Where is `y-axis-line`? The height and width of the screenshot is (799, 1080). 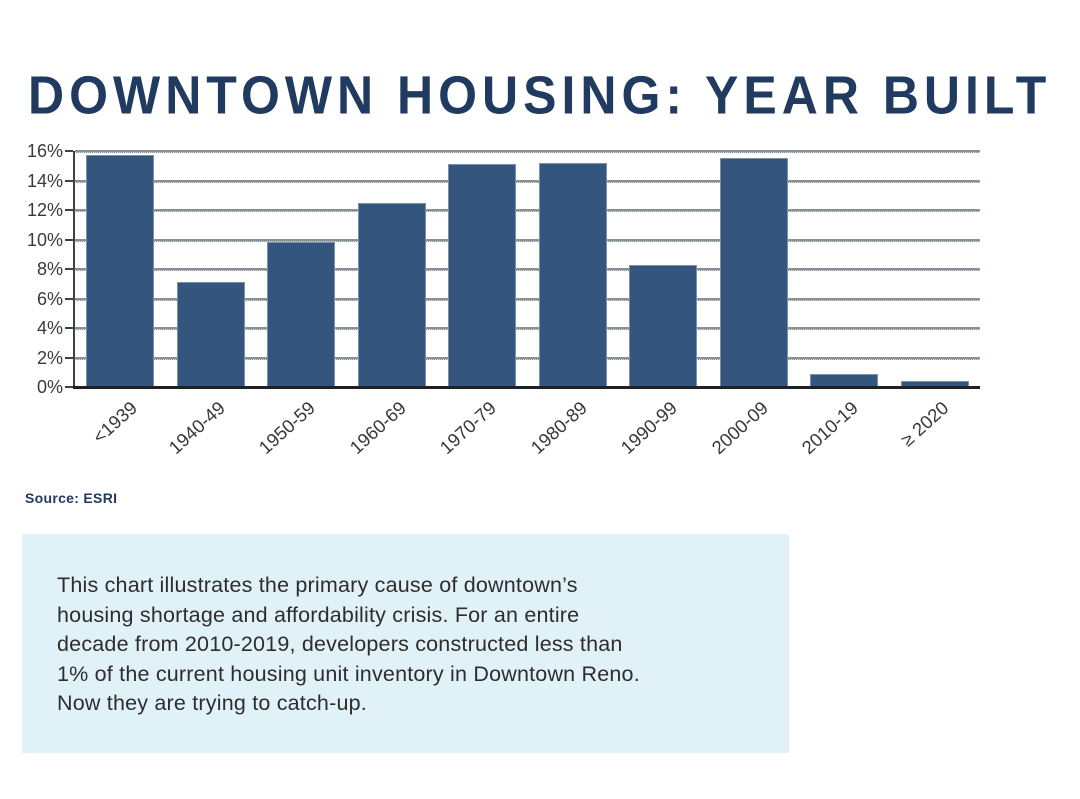
y-axis-line is located at coordinates (74, 269).